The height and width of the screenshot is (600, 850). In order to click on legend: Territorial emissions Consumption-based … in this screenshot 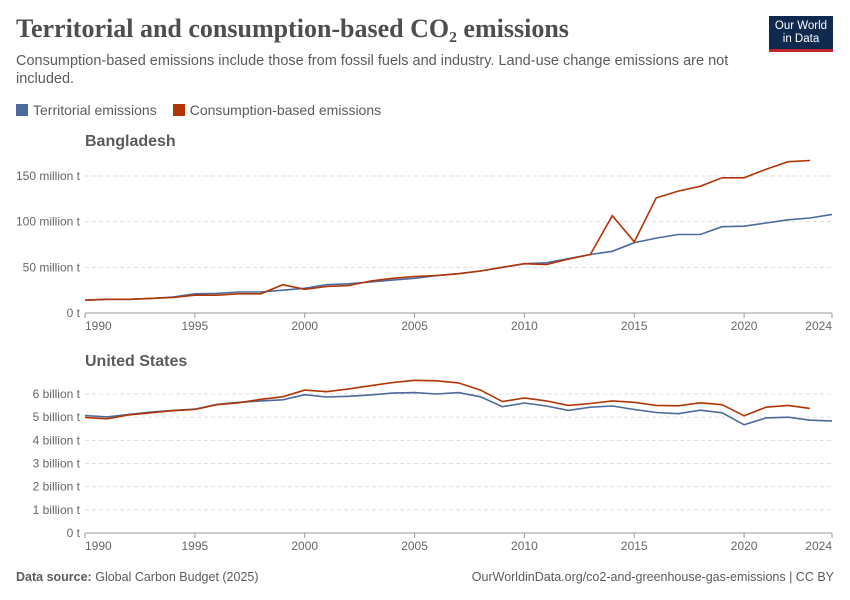, I will do `click(198, 110)`.